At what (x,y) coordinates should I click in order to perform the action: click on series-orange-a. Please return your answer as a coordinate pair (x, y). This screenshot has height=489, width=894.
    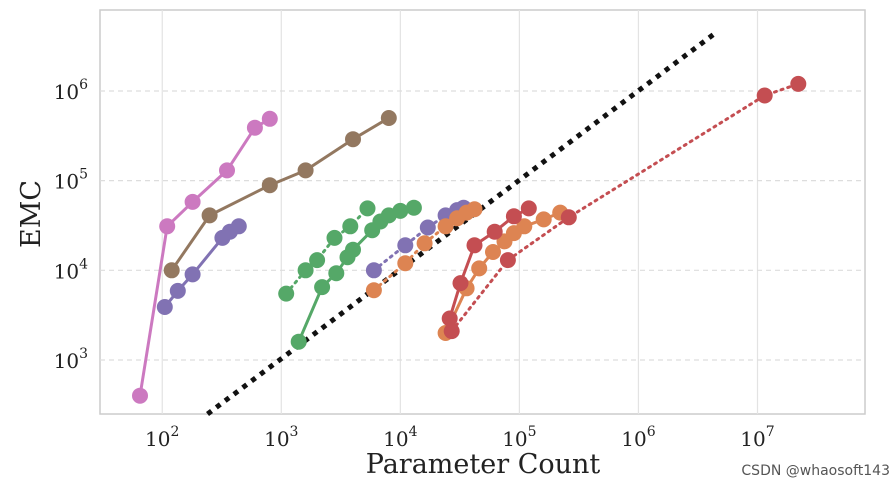
    Looking at the image, I should click on (424, 250).